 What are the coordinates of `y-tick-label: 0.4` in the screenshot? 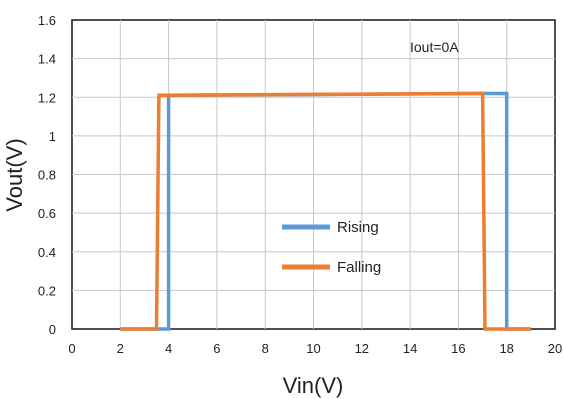 It's located at (47, 252).